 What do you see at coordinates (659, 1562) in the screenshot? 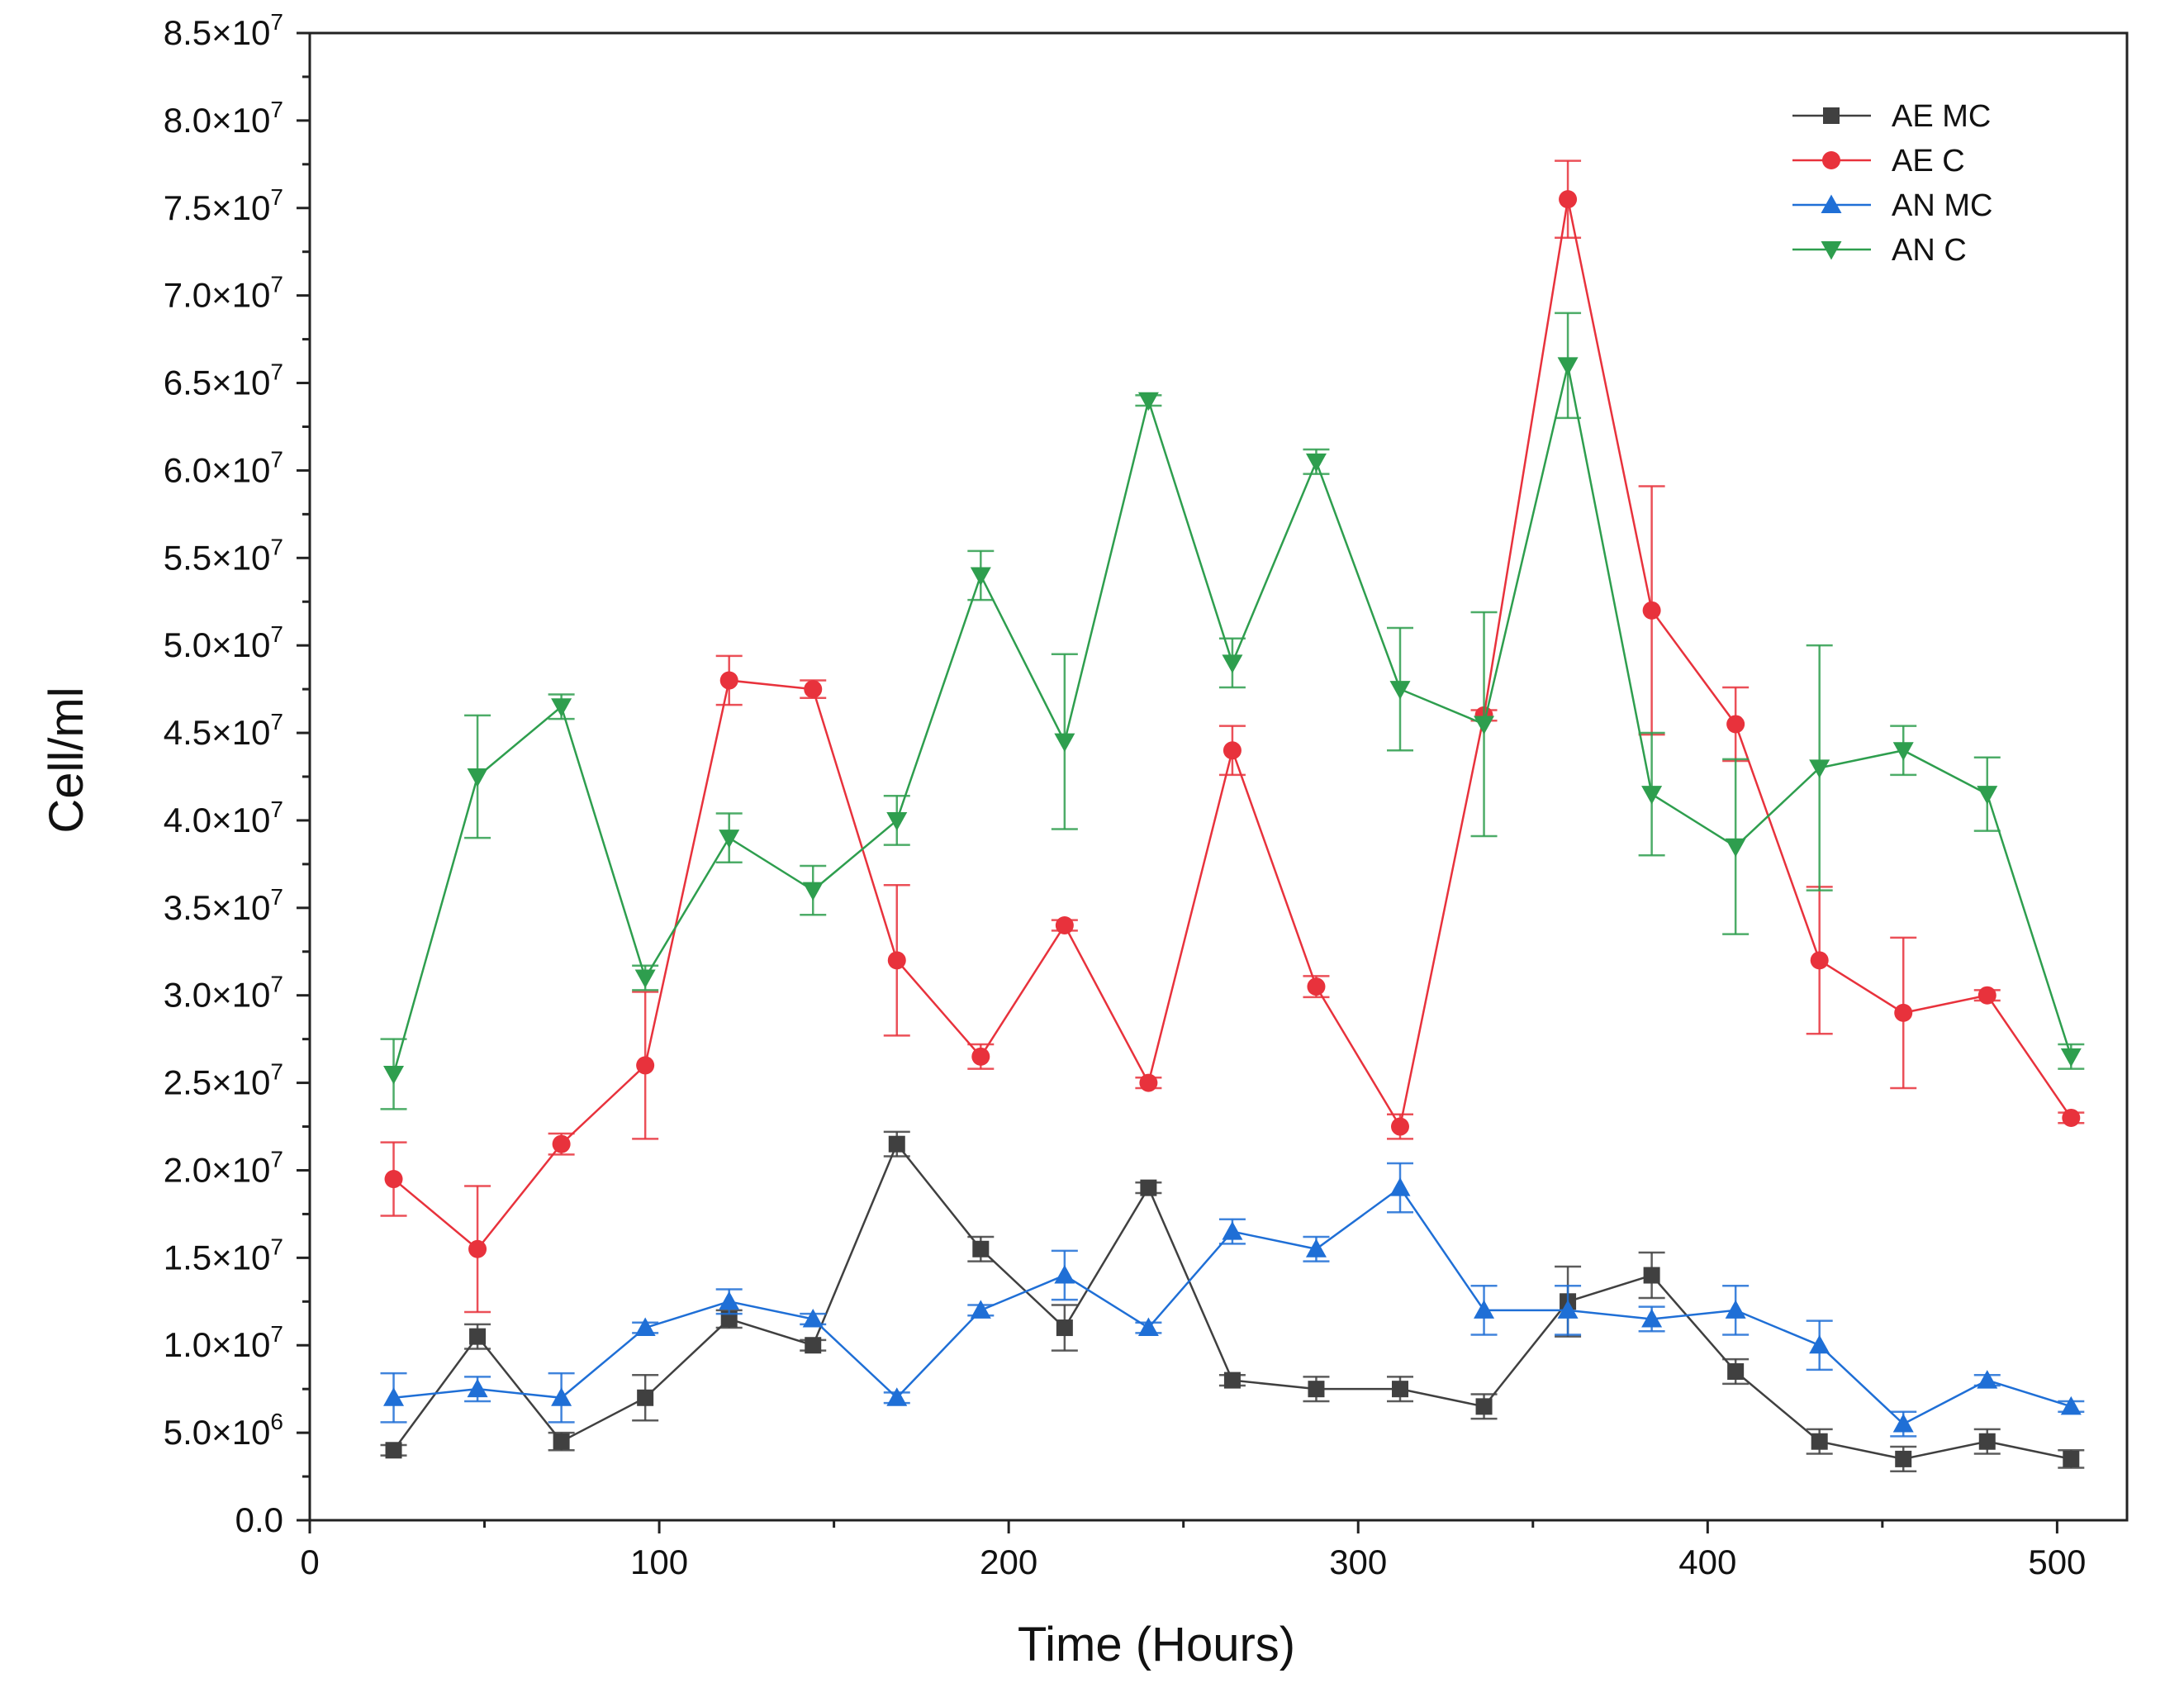
I see `x-tick-label: 100` at bounding box center [659, 1562].